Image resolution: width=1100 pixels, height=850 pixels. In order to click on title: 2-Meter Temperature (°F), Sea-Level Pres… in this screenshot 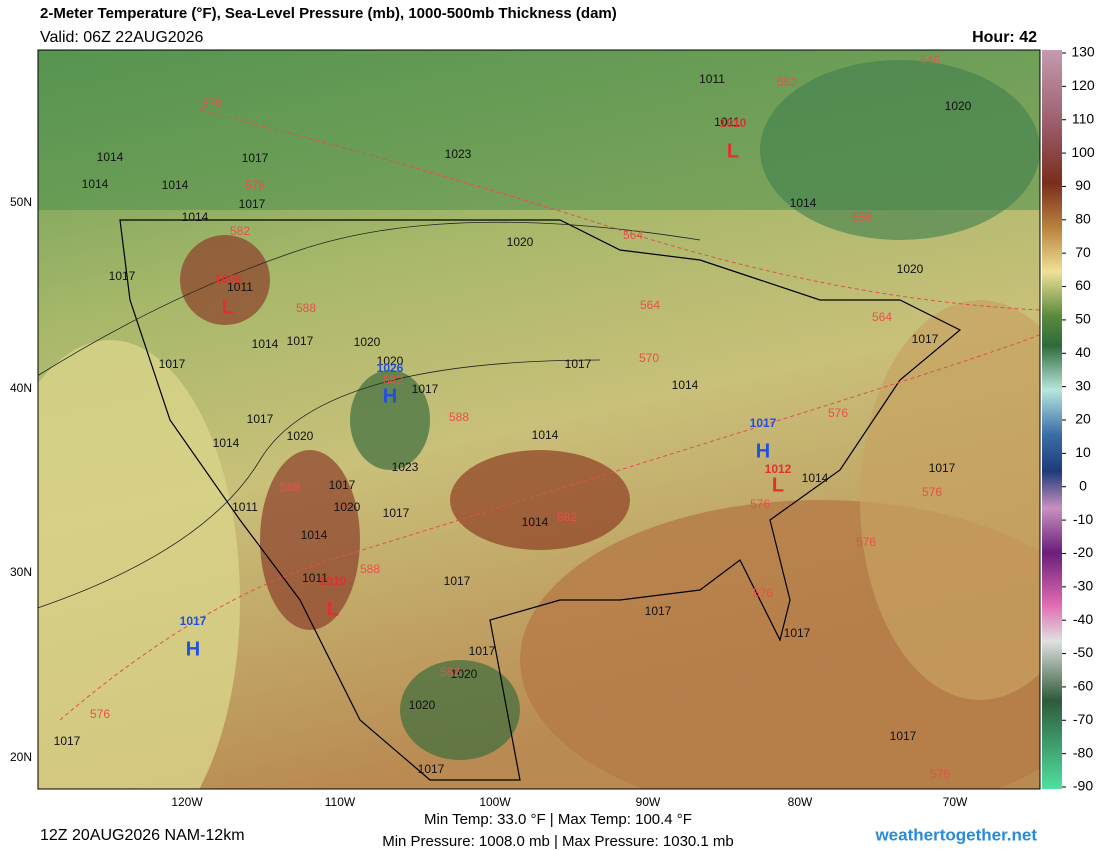, I will do `click(328, 13)`.